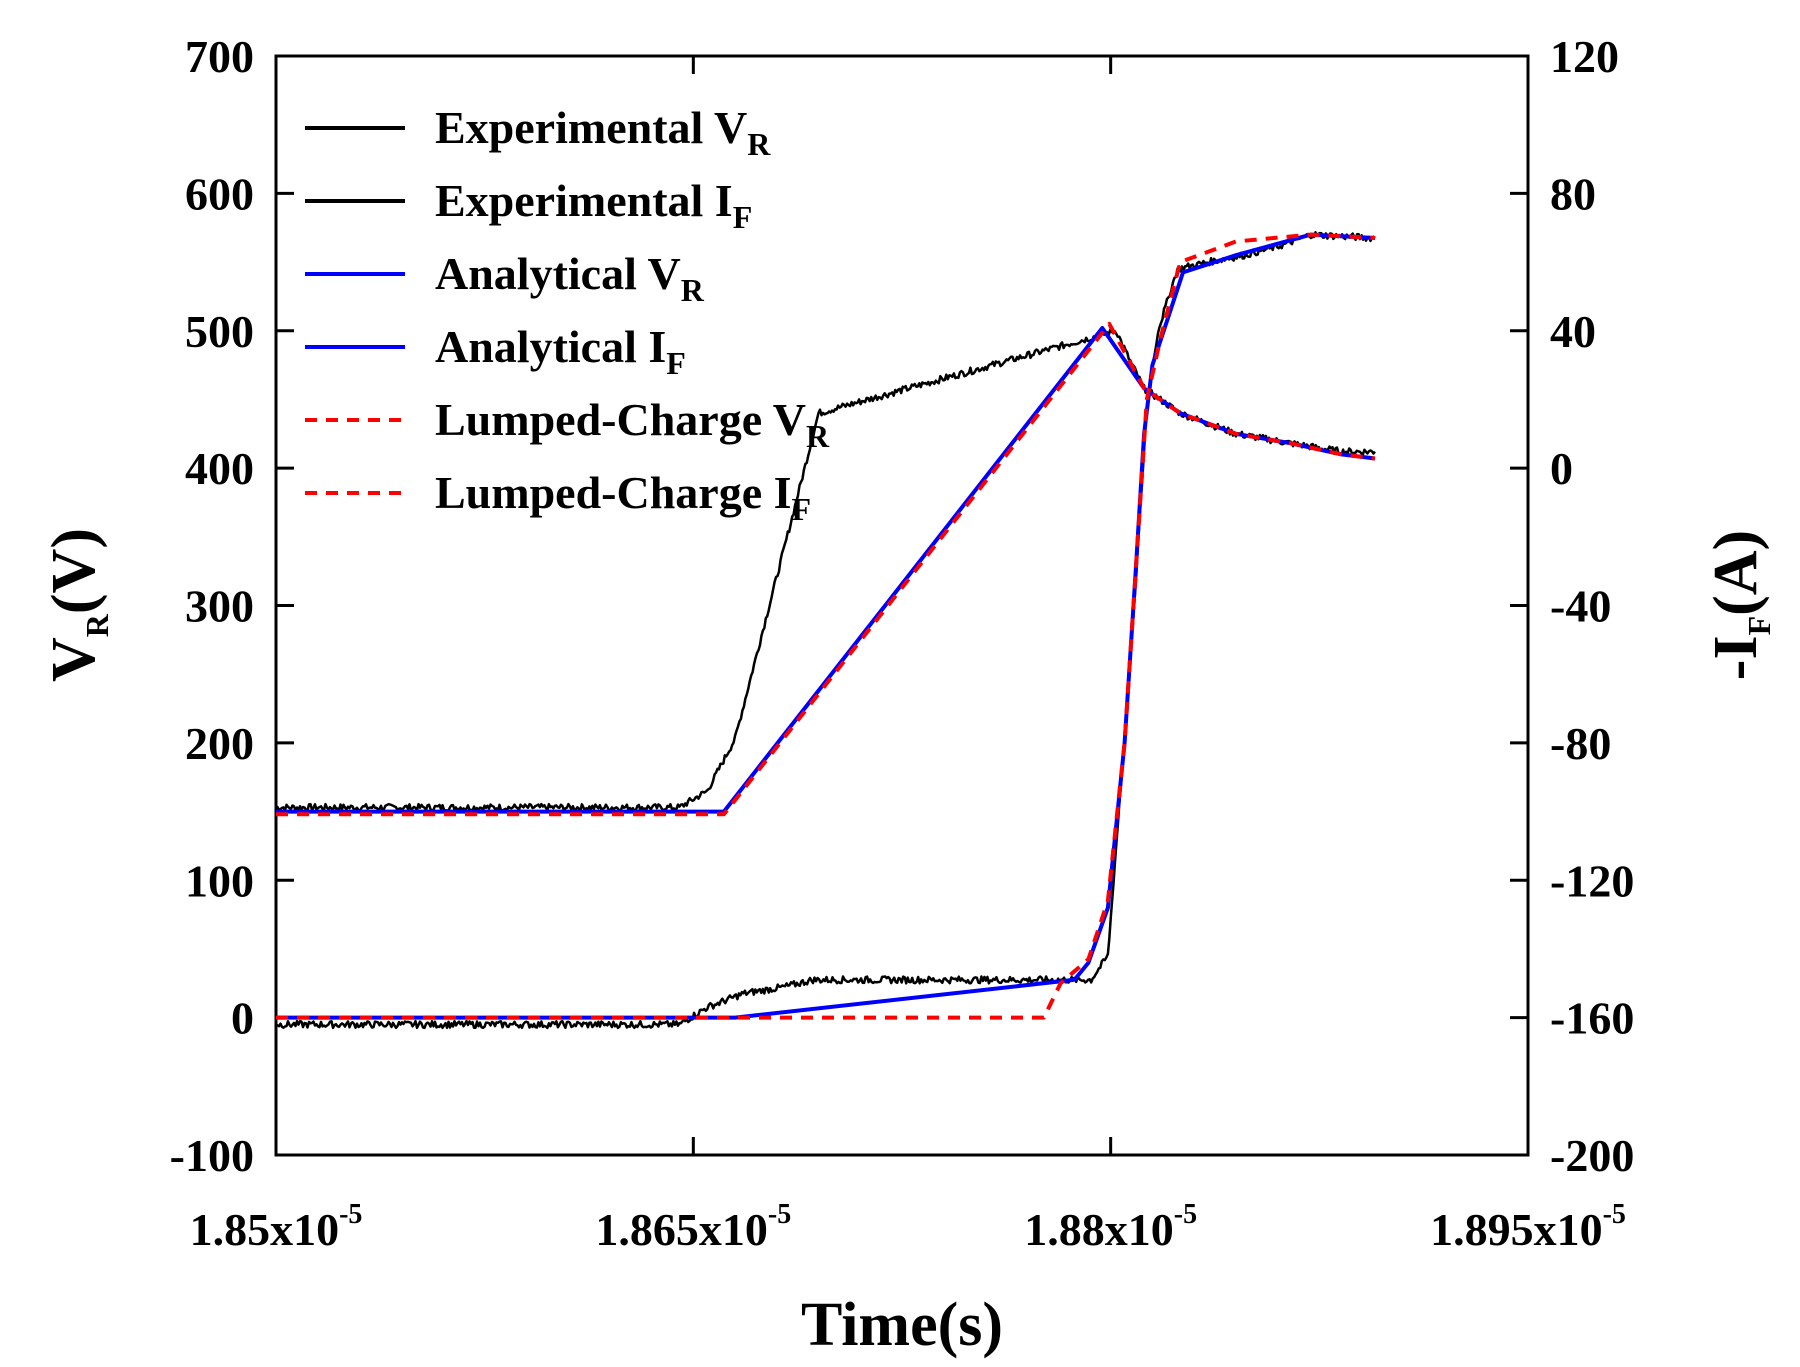 The width and height of the screenshot is (1800, 1367). I want to click on y-left-title-sub: R, so click(97, 625).